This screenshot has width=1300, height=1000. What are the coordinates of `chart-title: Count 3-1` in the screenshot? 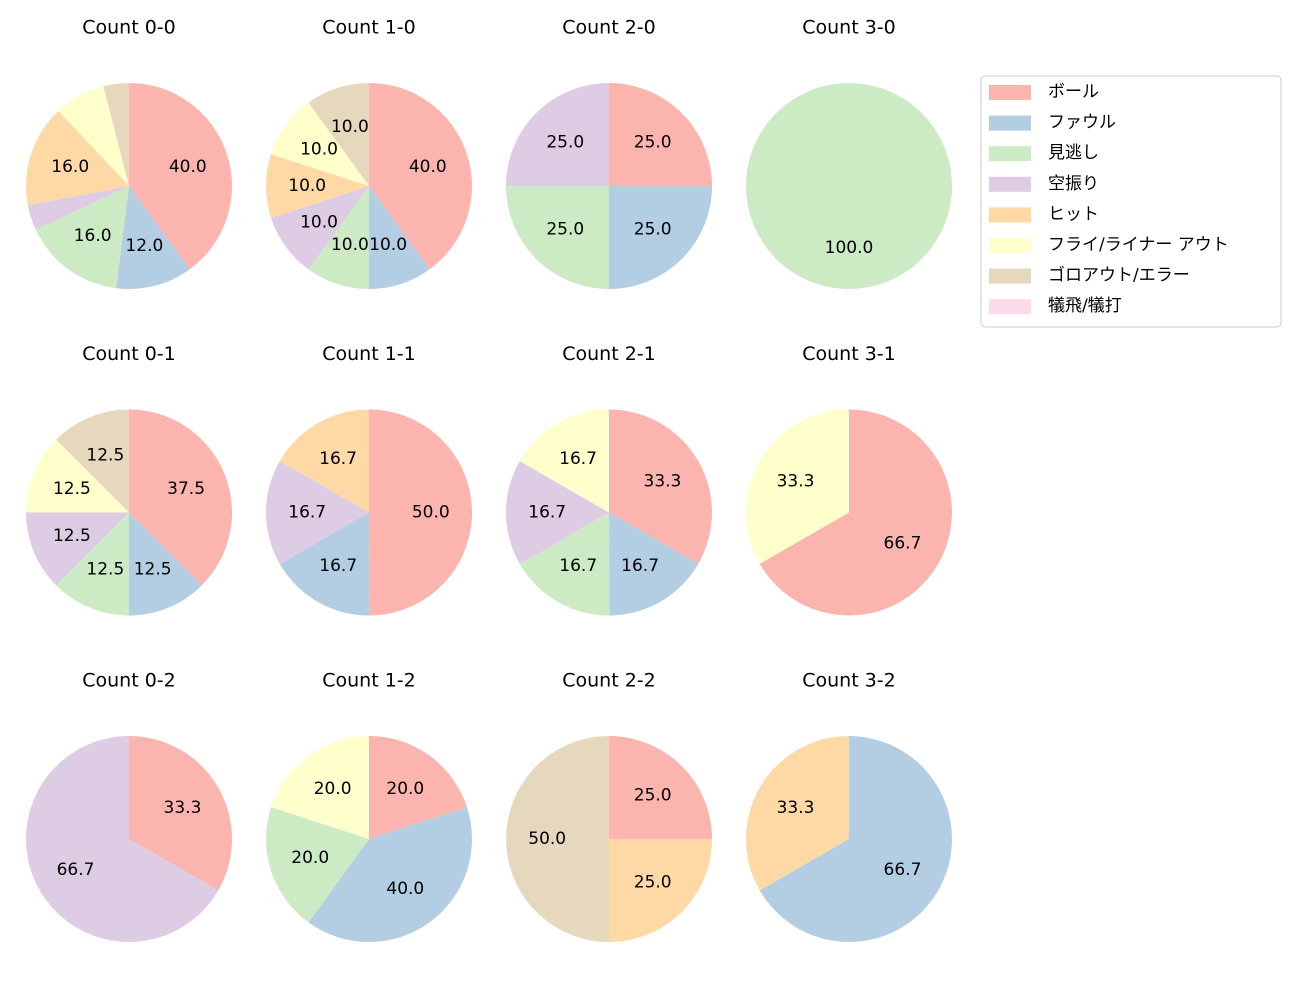 It's located at (849, 354).